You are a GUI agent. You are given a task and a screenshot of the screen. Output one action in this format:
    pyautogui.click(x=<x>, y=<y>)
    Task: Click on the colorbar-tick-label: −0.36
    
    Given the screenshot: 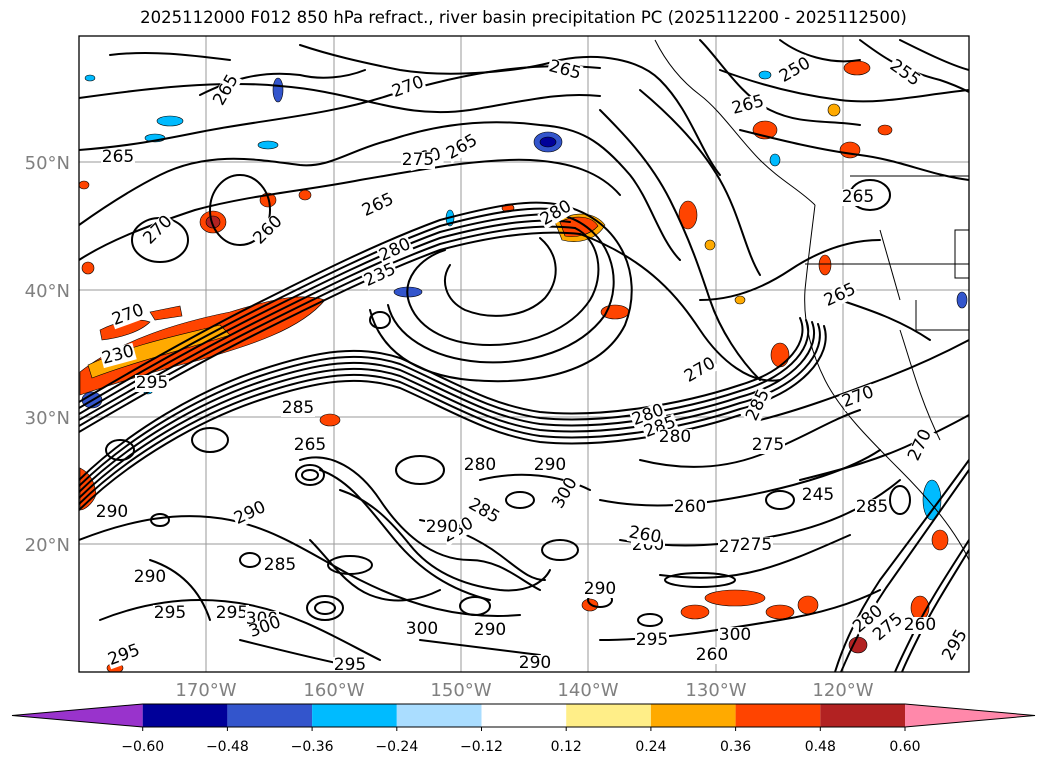 What is the action you would take?
    pyautogui.click(x=312, y=747)
    